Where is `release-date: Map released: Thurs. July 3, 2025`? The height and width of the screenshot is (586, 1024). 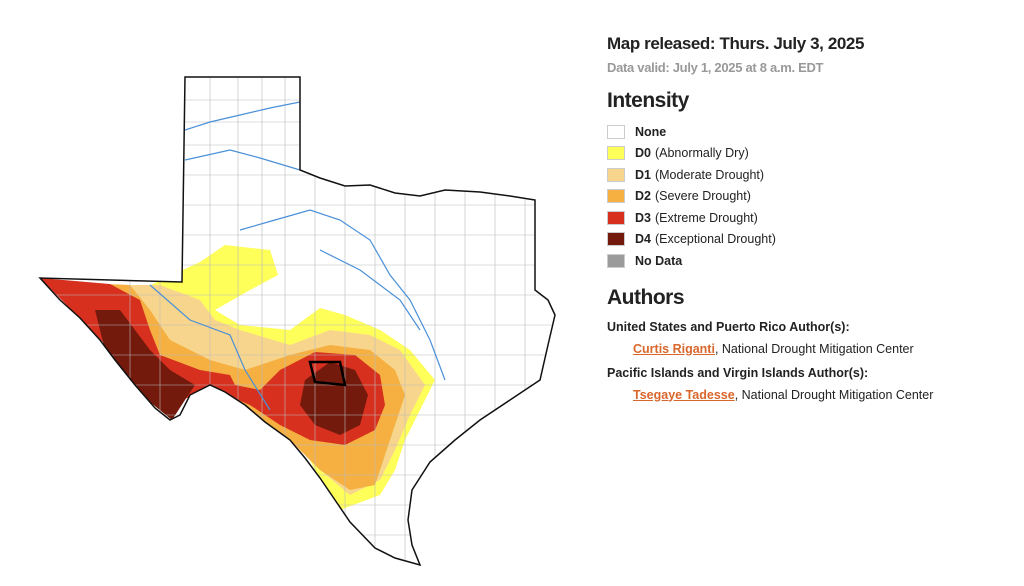 release-date: Map released: Thurs. July 3, 2025 is located at coordinates (736, 43).